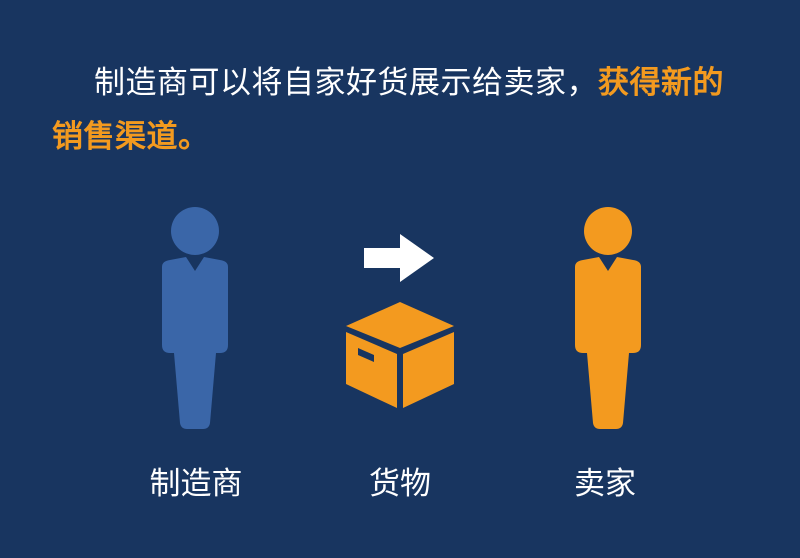 Image resolution: width=800 pixels, height=558 pixels. Describe the element at coordinates (388, 110) in the screenshot. I see `headline-highlight: 获得新的销售渠道。` at that location.